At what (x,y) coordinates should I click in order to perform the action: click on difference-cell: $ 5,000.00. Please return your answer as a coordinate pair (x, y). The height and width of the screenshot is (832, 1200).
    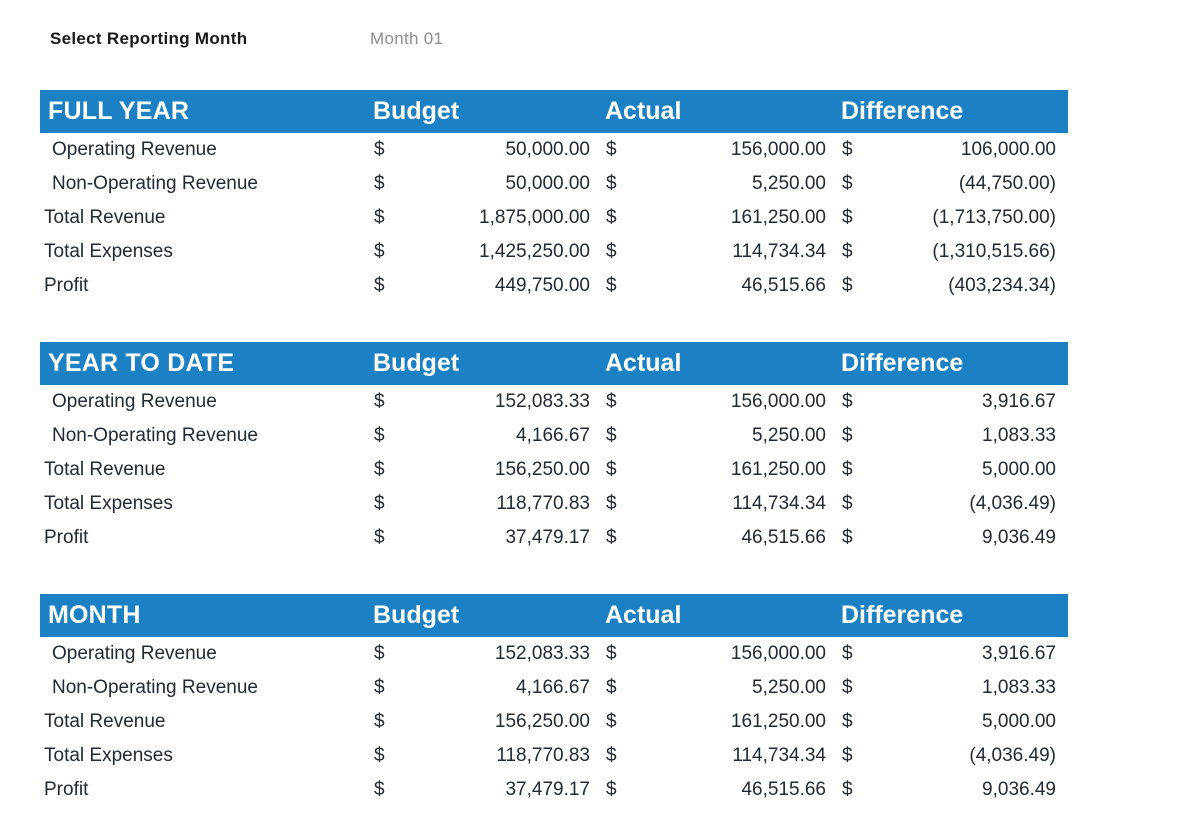
    Looking at the image, I should click on (953, 470).